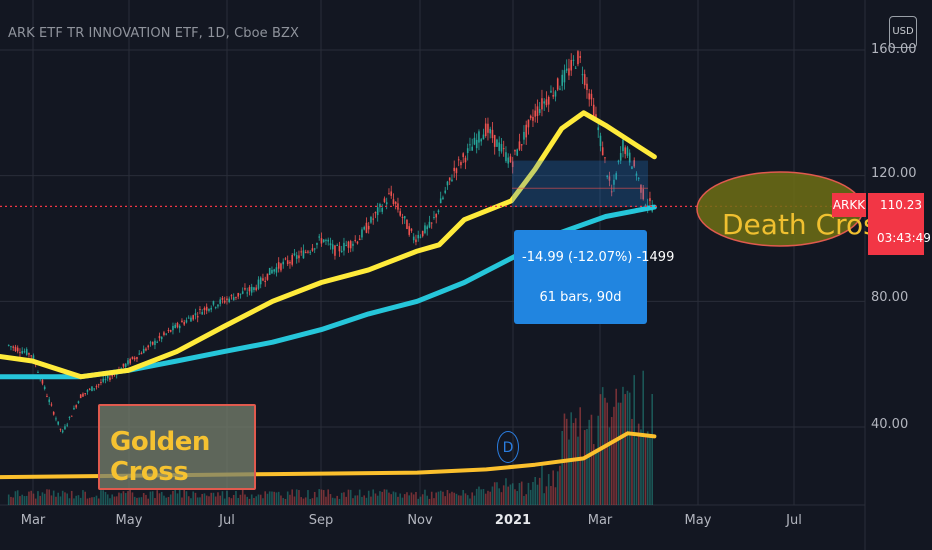 The image size is (932, 550). I want to click on dividend-marker: D, so click(508, 447).